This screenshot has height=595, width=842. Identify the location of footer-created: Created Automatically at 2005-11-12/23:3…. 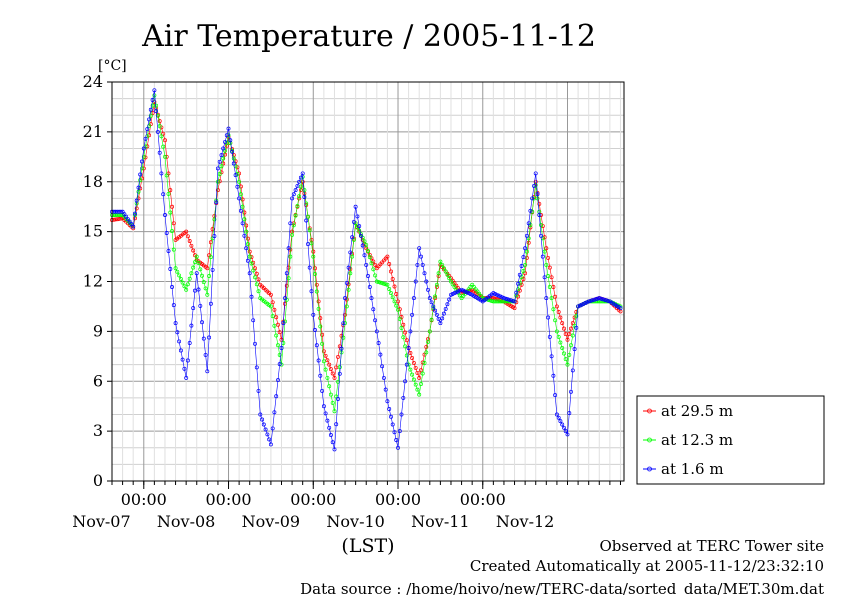
(647, 566).